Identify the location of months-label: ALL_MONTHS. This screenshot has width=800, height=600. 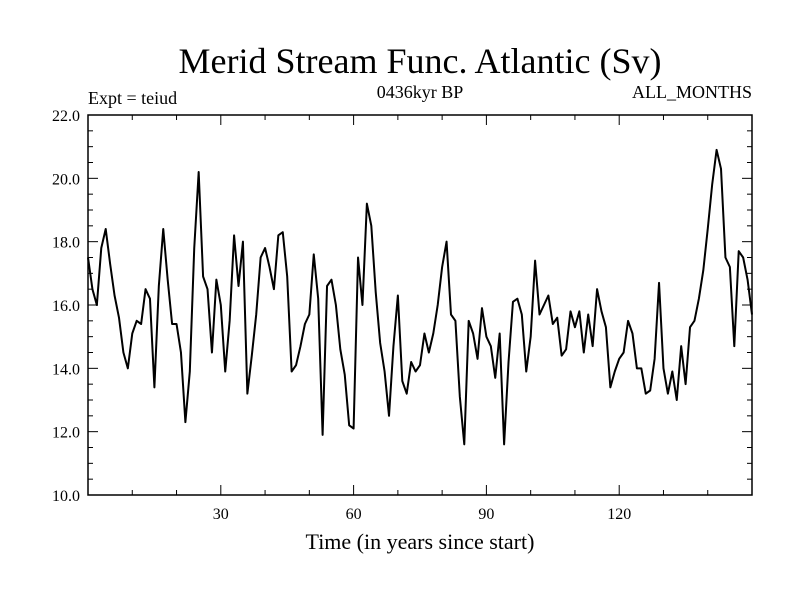
(692, 92).